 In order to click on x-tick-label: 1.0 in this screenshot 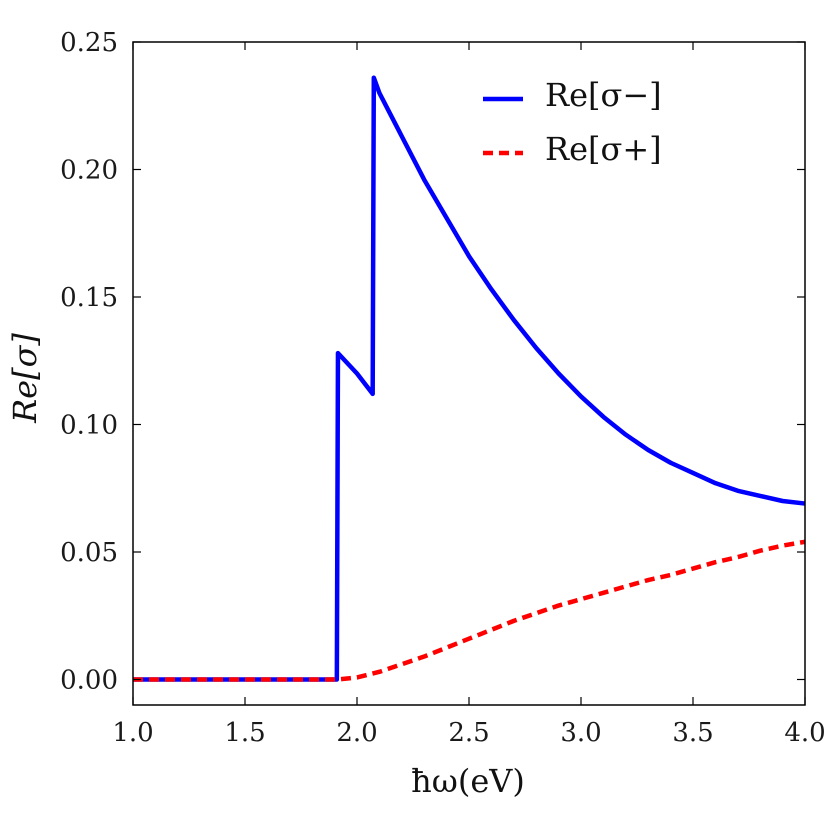, I will do `click(132, 733)`.